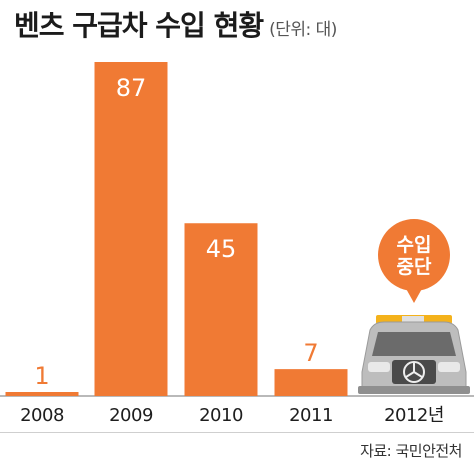 The width and height of the screenshot is (474, 467). I want to click on bar-2008, so click(42, 394).